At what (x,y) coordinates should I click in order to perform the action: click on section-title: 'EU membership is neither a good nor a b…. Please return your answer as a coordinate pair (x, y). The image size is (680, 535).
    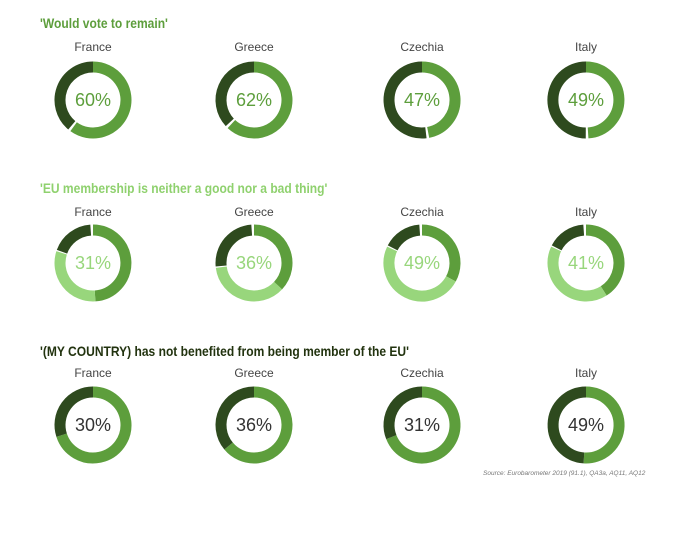
    Looking at the image, I should click on (184, 188).